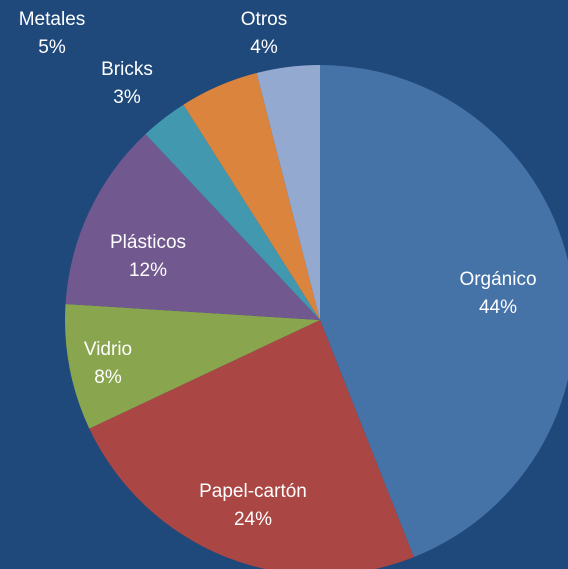 The width and height of the screenshot is (568, 569). I want to click on slice-value-label: 8%, so click(108, 377).